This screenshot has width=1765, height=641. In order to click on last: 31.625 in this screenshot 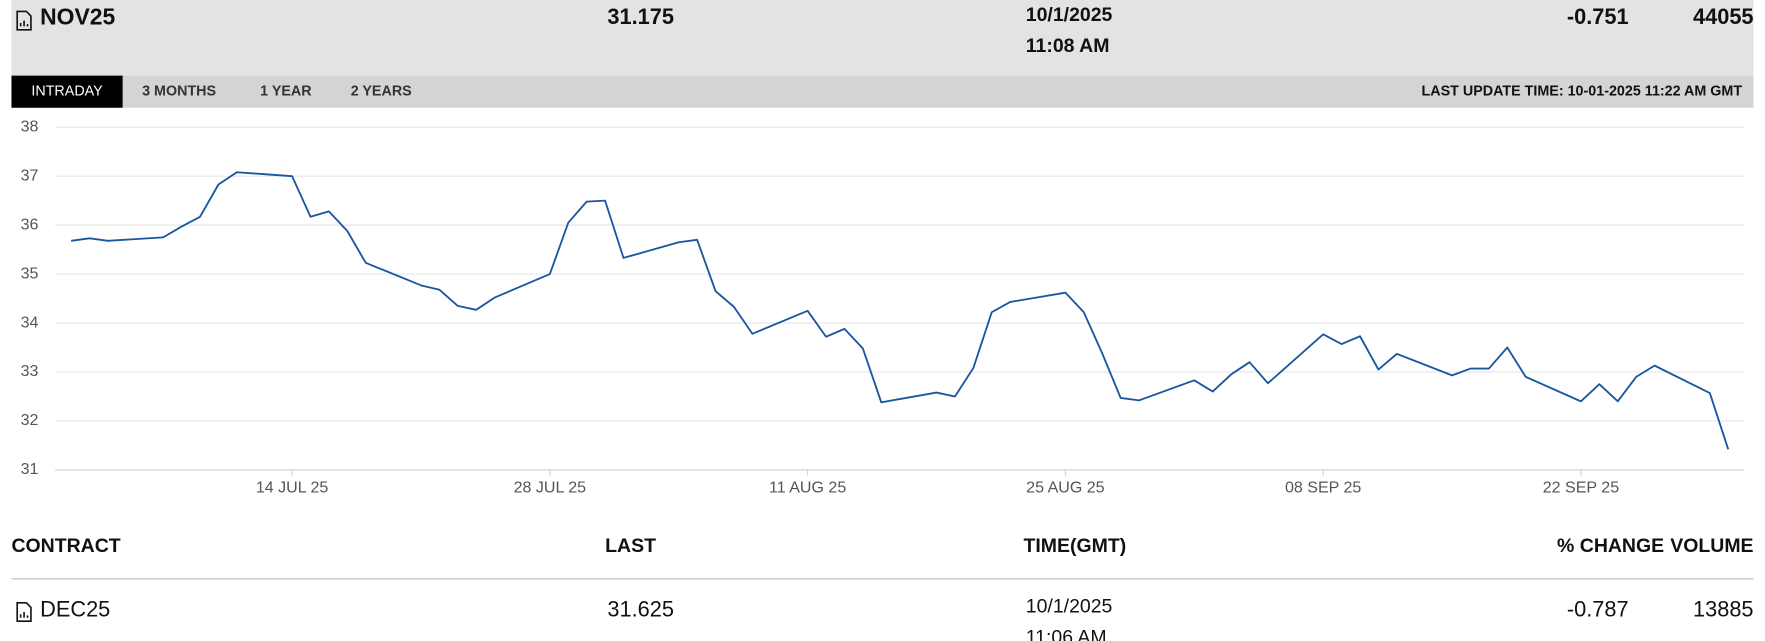, I will do `click(640, 609)`.